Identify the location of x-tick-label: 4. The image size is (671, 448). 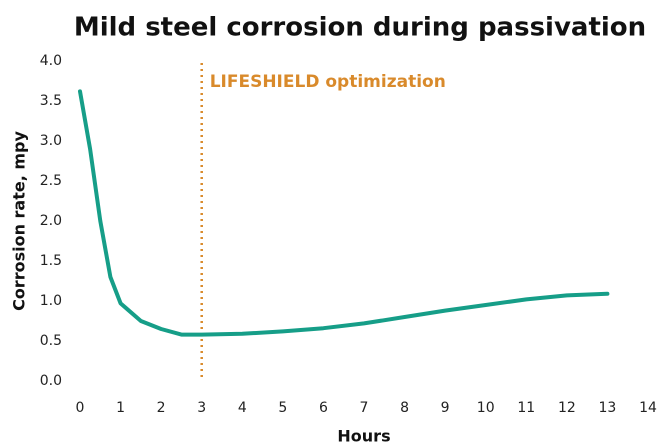
(242, 408).